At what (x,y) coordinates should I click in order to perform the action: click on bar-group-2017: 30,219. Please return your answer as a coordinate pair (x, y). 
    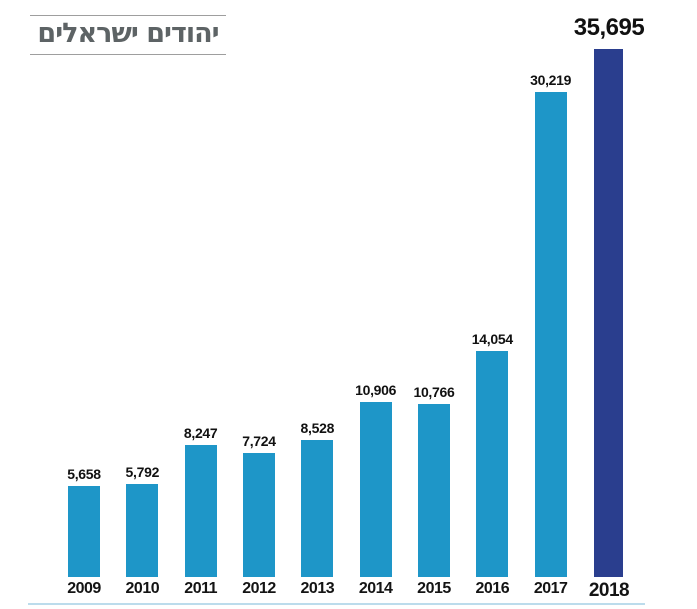
    Looking at the image, I should click on (551, 324).